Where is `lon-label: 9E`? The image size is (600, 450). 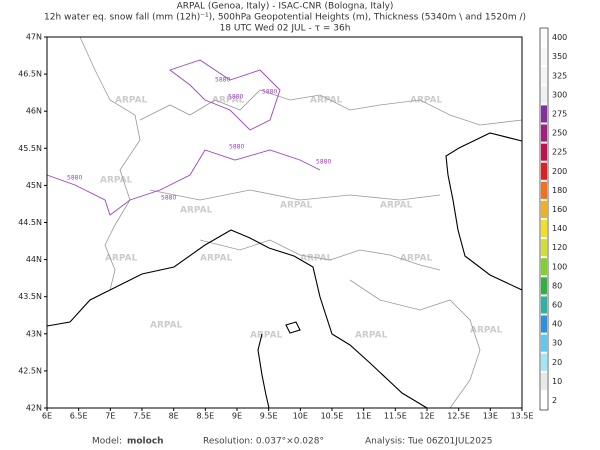 lon-label: 9E is located at coordinates (237, 416).